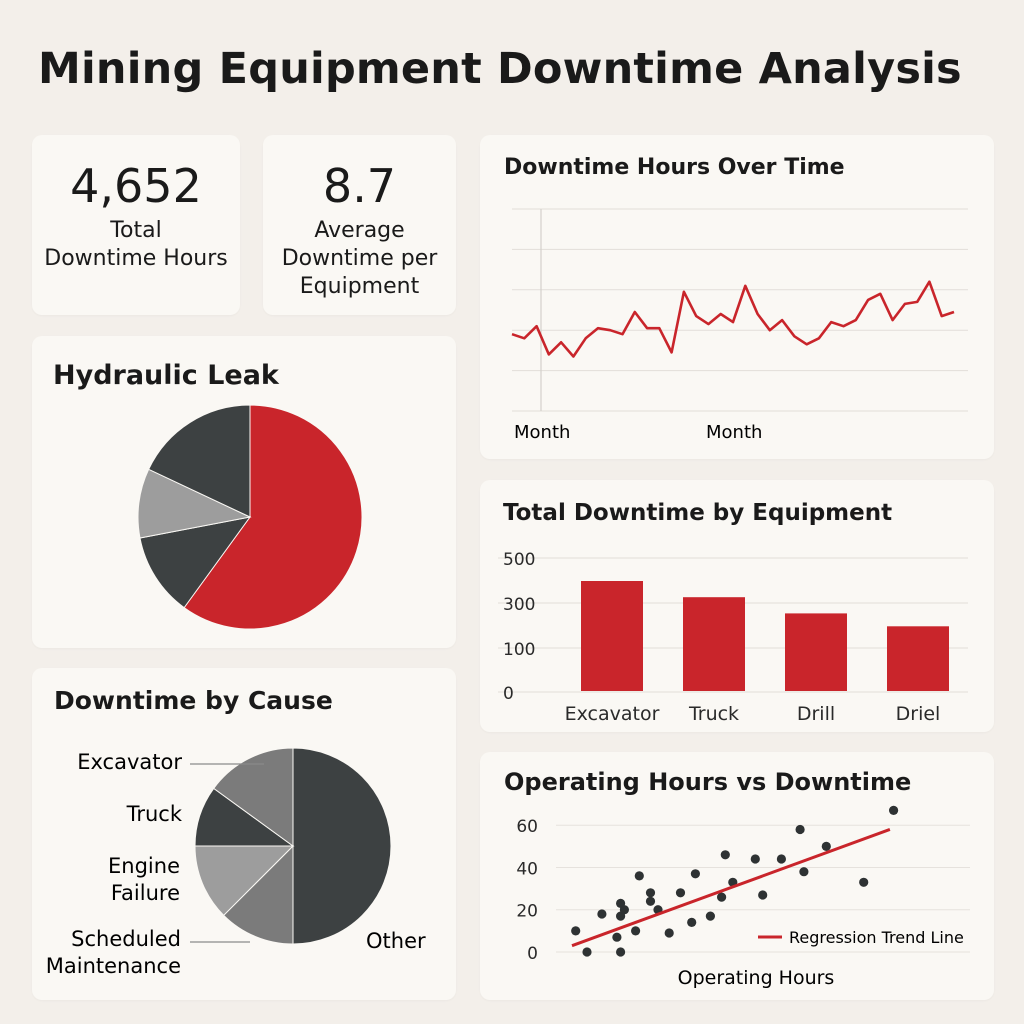  I want to click on pie-label-other: Other, so click(396, 941).